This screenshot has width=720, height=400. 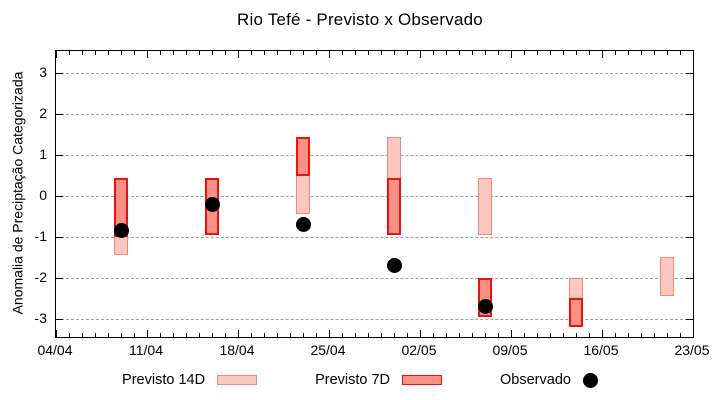 I want to click on x-tick-label: 09/05, so click(x=510, y=350).